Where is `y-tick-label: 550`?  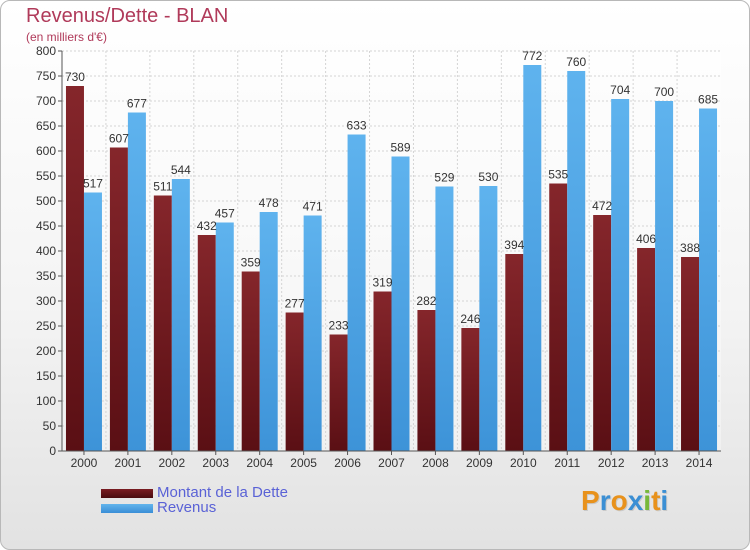 y-tick-label: 550 is located at coordinates (46, 176).